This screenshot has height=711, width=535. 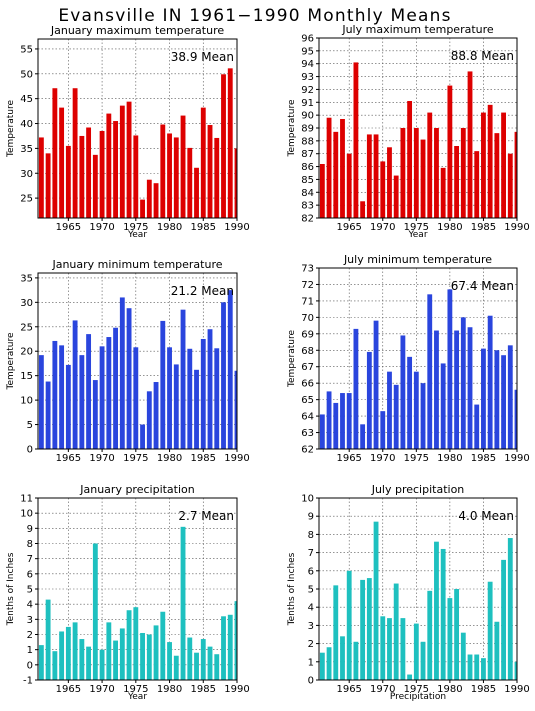 I want to click on y-tick-label: 15, so click(x=26, y=376).